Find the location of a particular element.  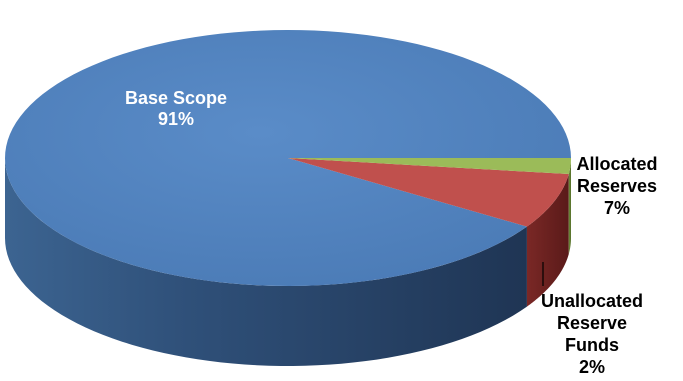

label-allocated-reserves-line: Reserves is located at coordinates (617, 186).